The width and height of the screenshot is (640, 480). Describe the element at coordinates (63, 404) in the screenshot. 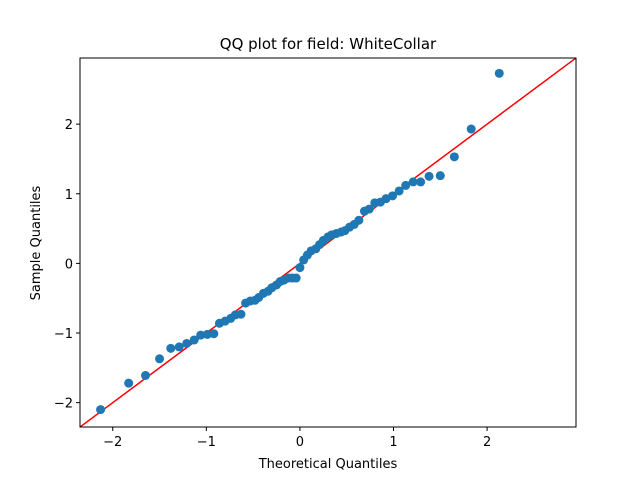

I see `y-tick-label: −2` at that location.